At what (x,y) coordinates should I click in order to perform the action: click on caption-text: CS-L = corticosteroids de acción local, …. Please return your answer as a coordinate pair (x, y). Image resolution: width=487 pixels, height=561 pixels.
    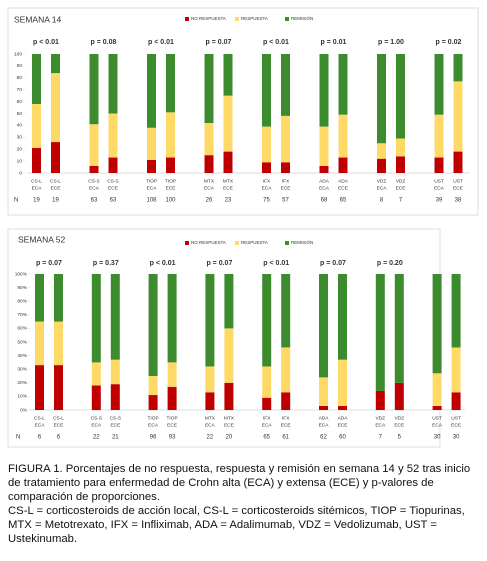
    Looking at the image, I should click on (236, 525).